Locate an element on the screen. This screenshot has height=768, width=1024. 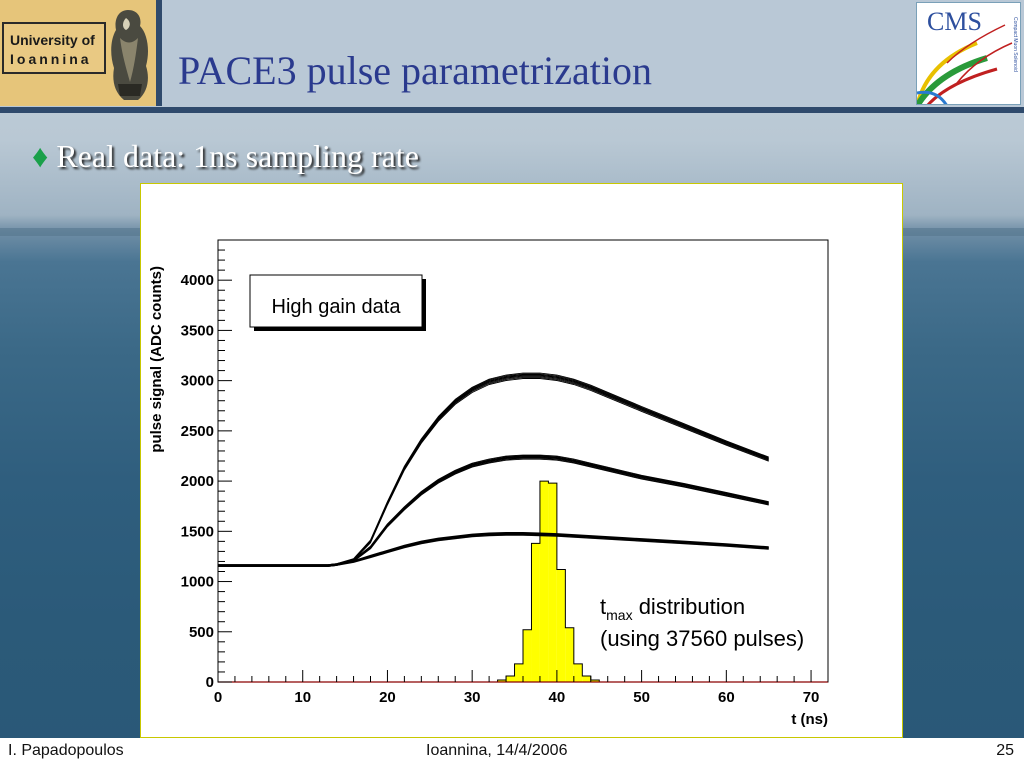
university-logo-line1: University of is located at coordinates (52, 40).